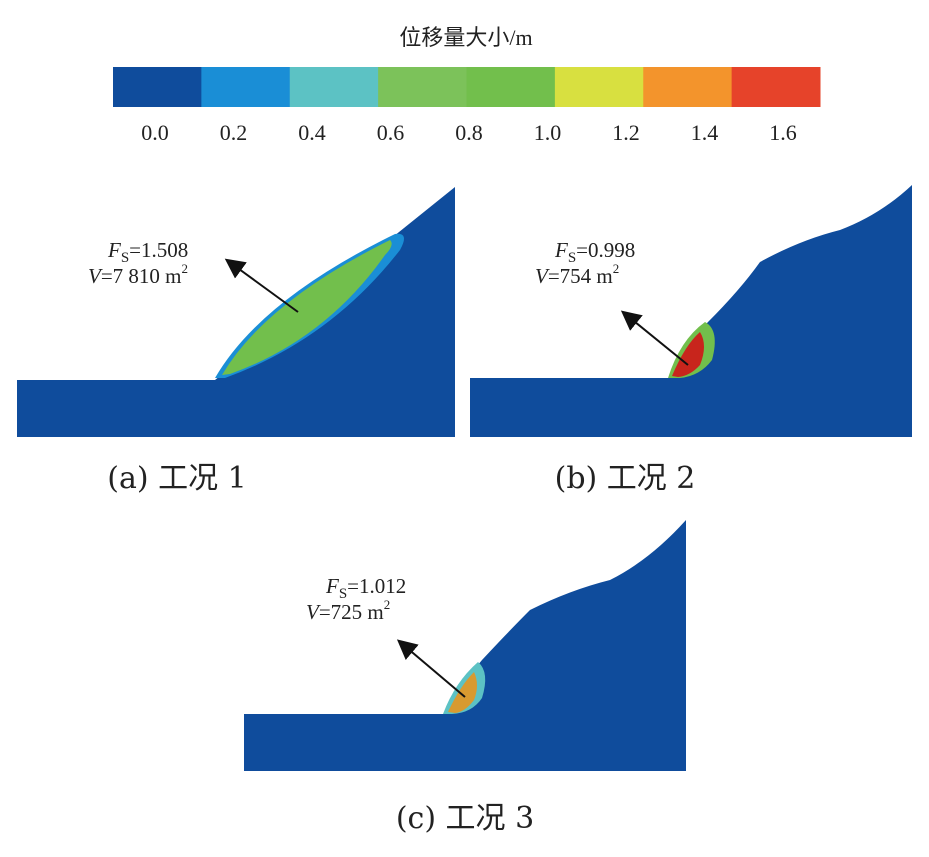 This screenshot has height=857, width=929. I want to click on colorbar-tick-label: 1.2, so click(626, 132).